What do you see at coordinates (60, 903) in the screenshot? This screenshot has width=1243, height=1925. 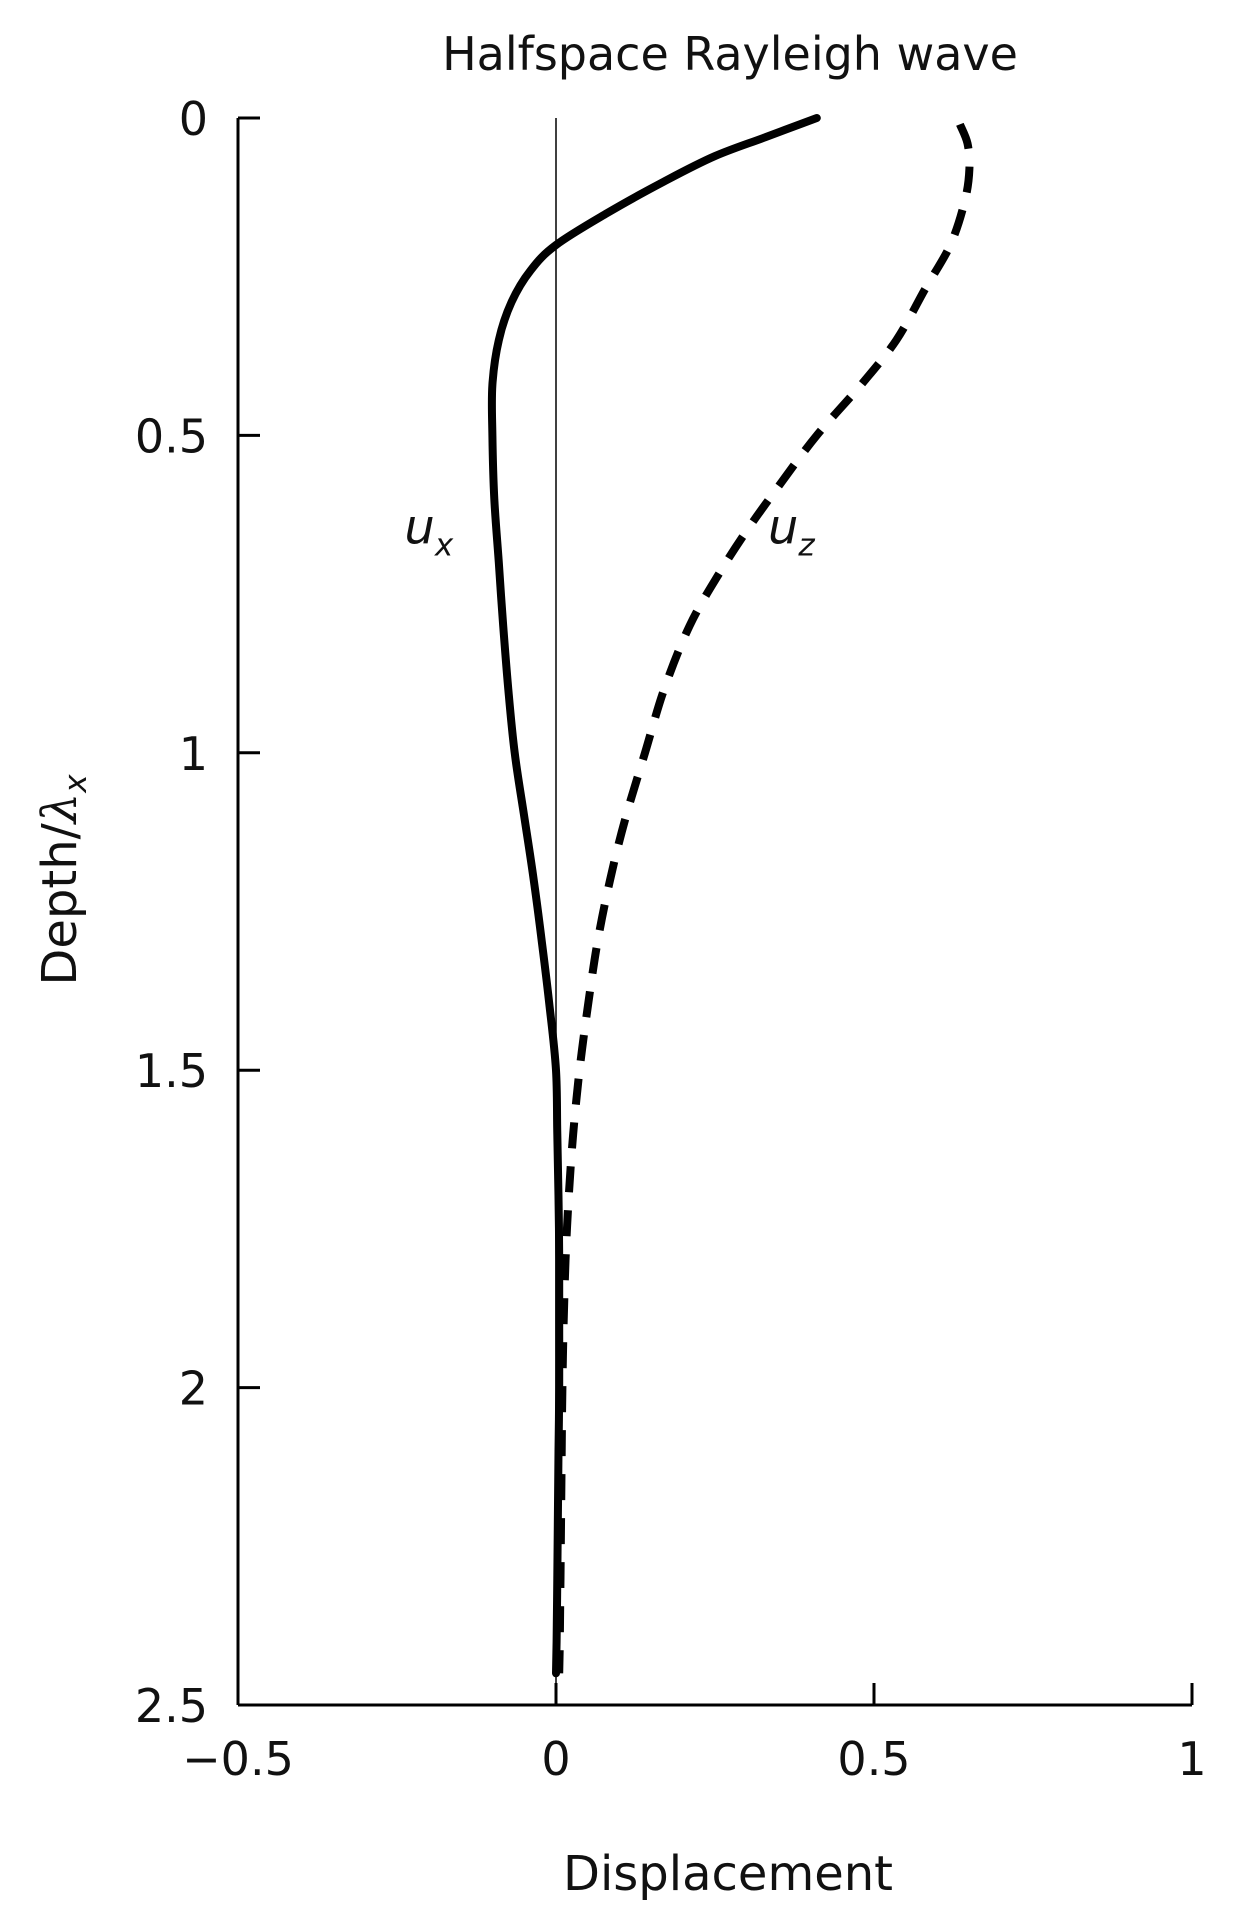 I see `y-axis-label-text: Depth/` at bounding box center [60, 903].